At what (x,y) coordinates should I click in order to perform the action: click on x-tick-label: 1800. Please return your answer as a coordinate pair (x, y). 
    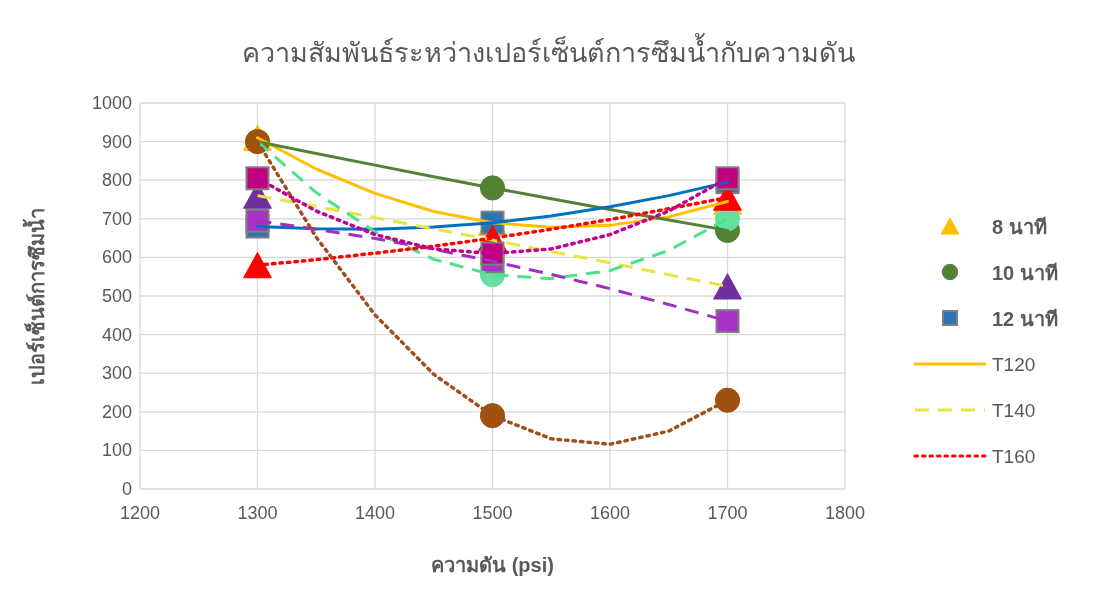
    Looking at the image, I should click on (845, 513).